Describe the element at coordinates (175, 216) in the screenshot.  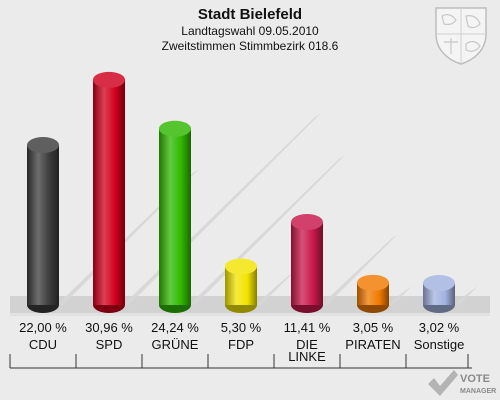
I see `bar-gr-ne` at that location.